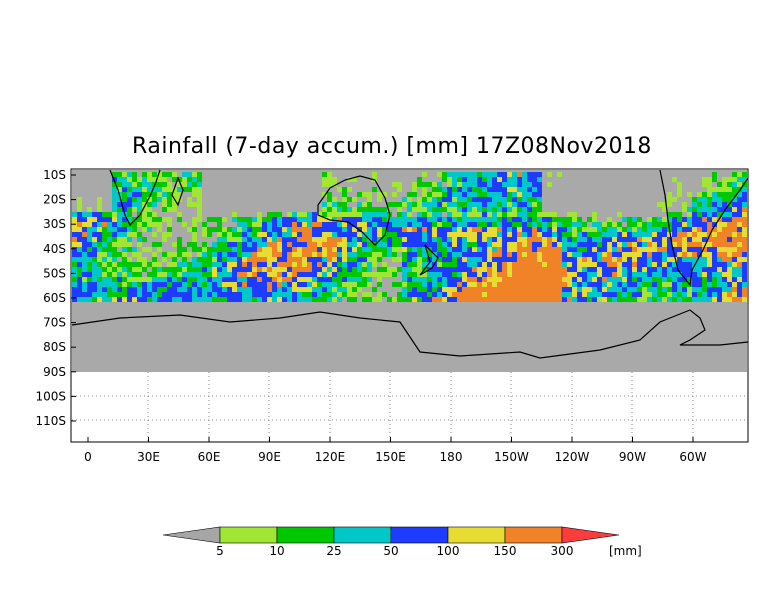  Describe the element at coordinates (451, 457) in the screenshot. I see `x-tick-label: 180` at that location.